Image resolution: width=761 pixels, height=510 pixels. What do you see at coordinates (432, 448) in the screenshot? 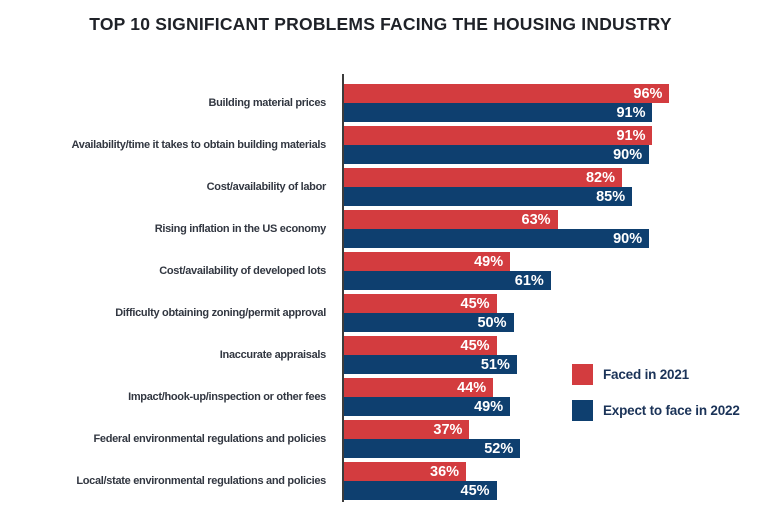
I see `bar-expect-2022: 52%` at bounding box center [432, 448].